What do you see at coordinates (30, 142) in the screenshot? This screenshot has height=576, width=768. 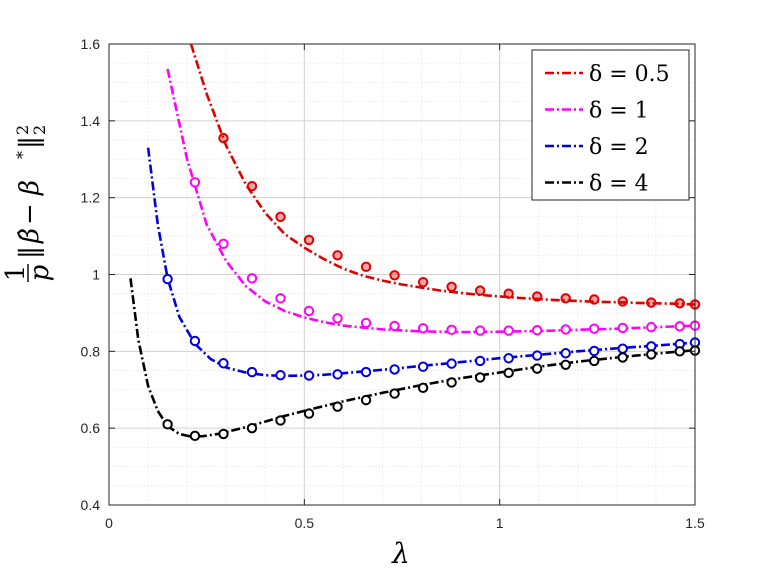 I see `y-label-norm-close: ‖` at bounding box center [30, 142].